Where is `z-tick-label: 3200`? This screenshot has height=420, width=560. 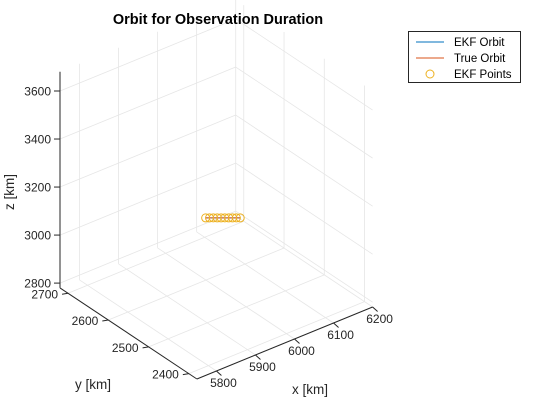 z-tick-label: 3200 is located at coordinates (37, 188).